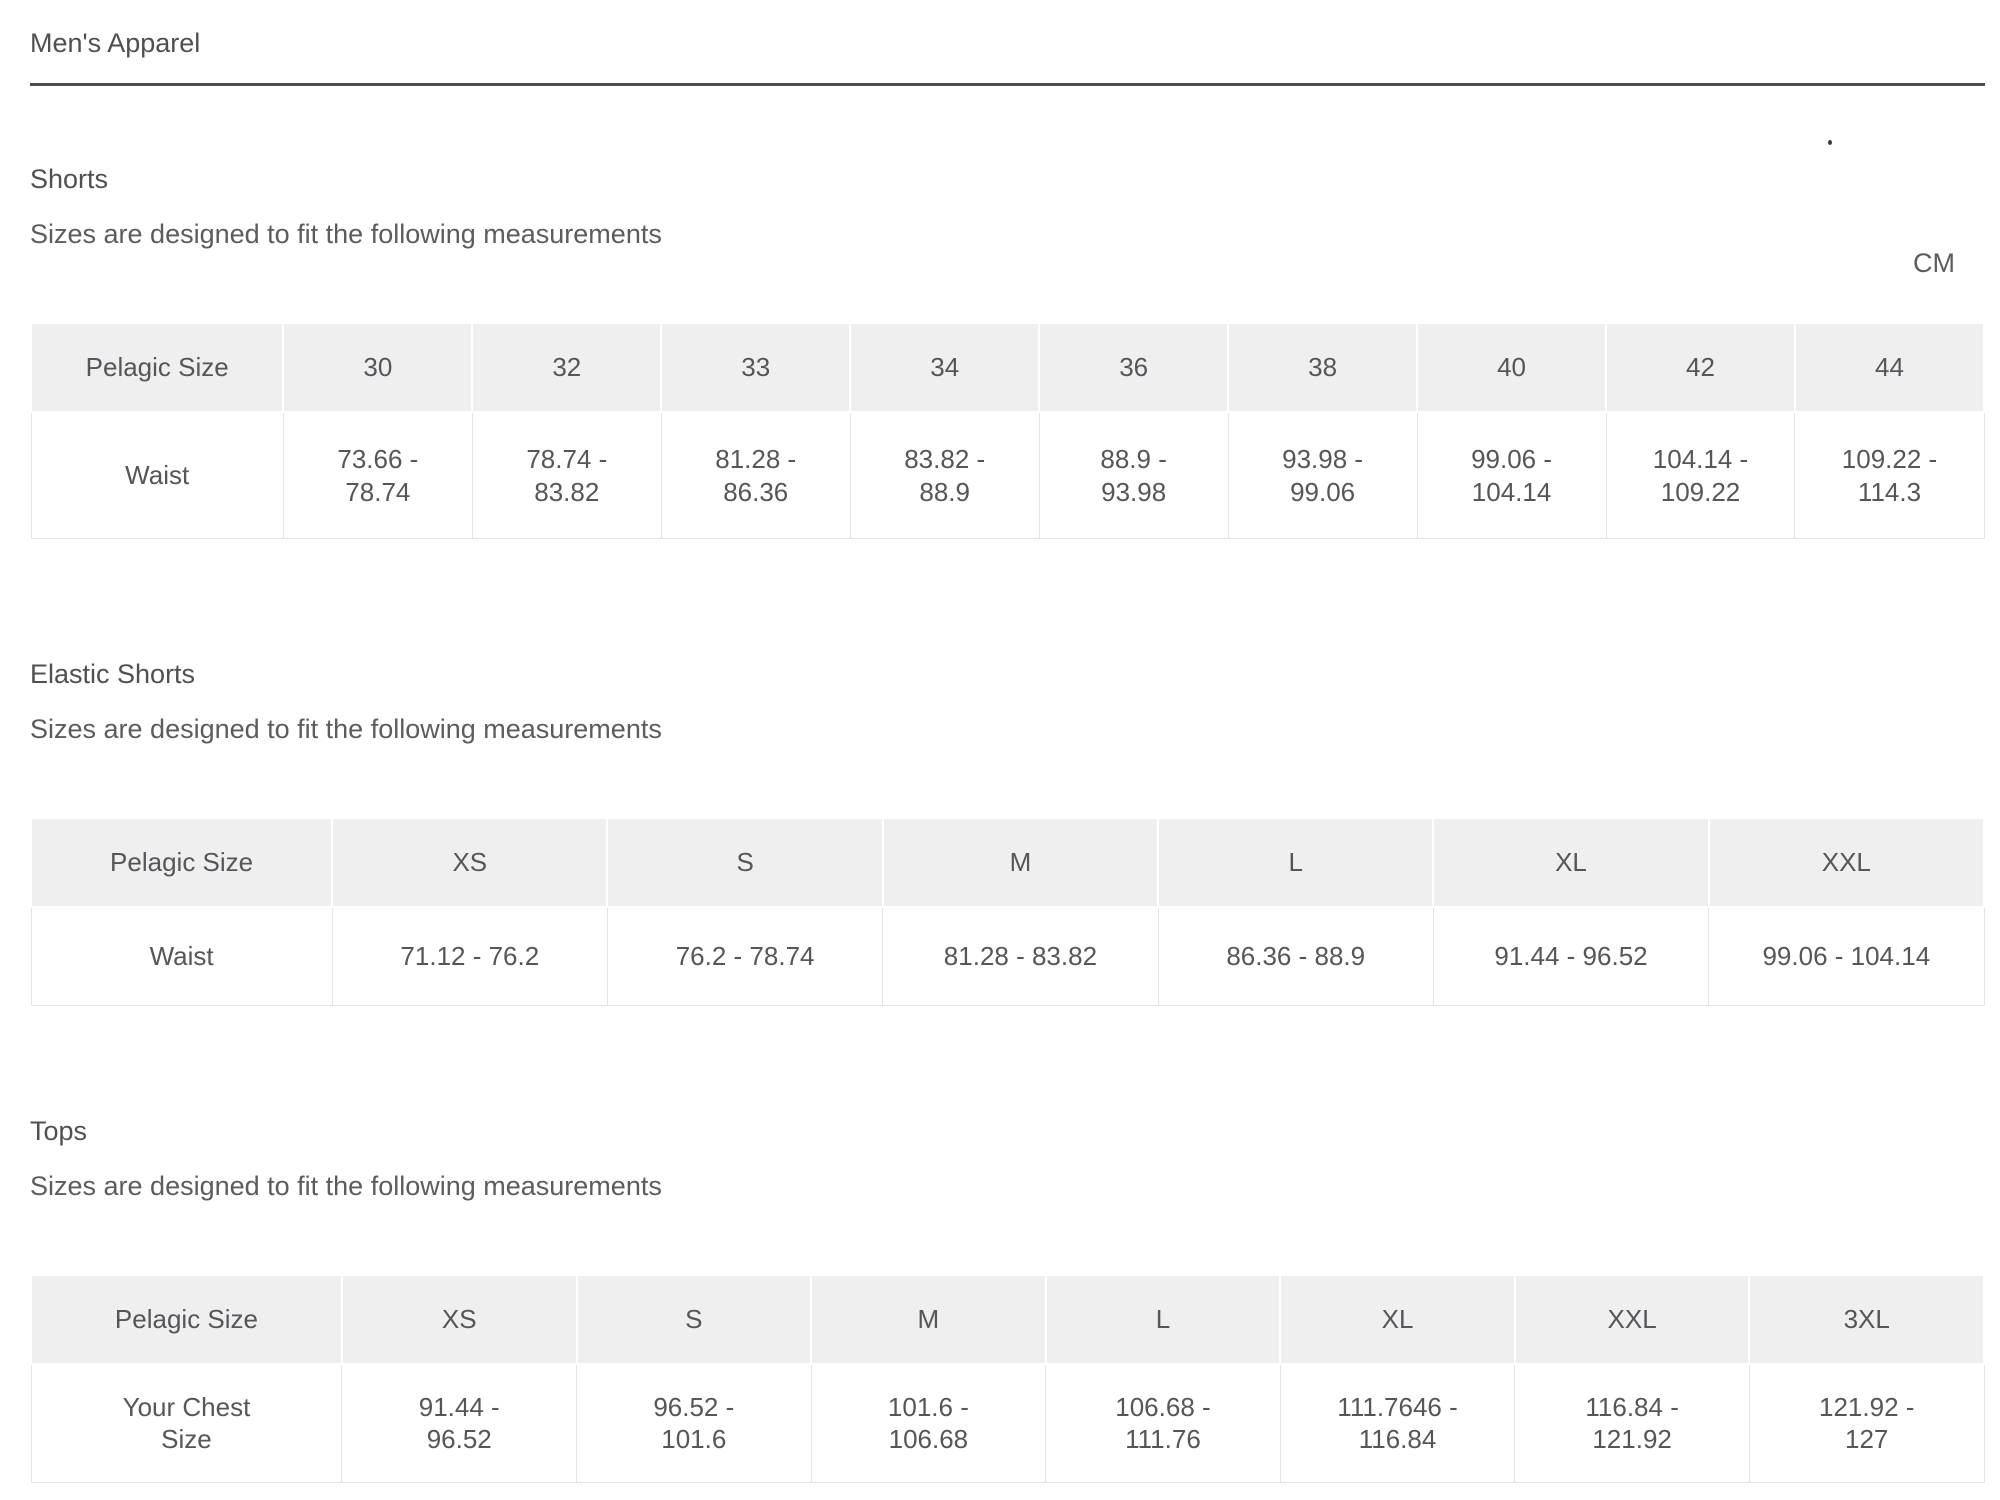  Describe the element at coordinates (755, 475) in the screenshot. I see `measurement-cell: 81.28 -86.36` at that location.